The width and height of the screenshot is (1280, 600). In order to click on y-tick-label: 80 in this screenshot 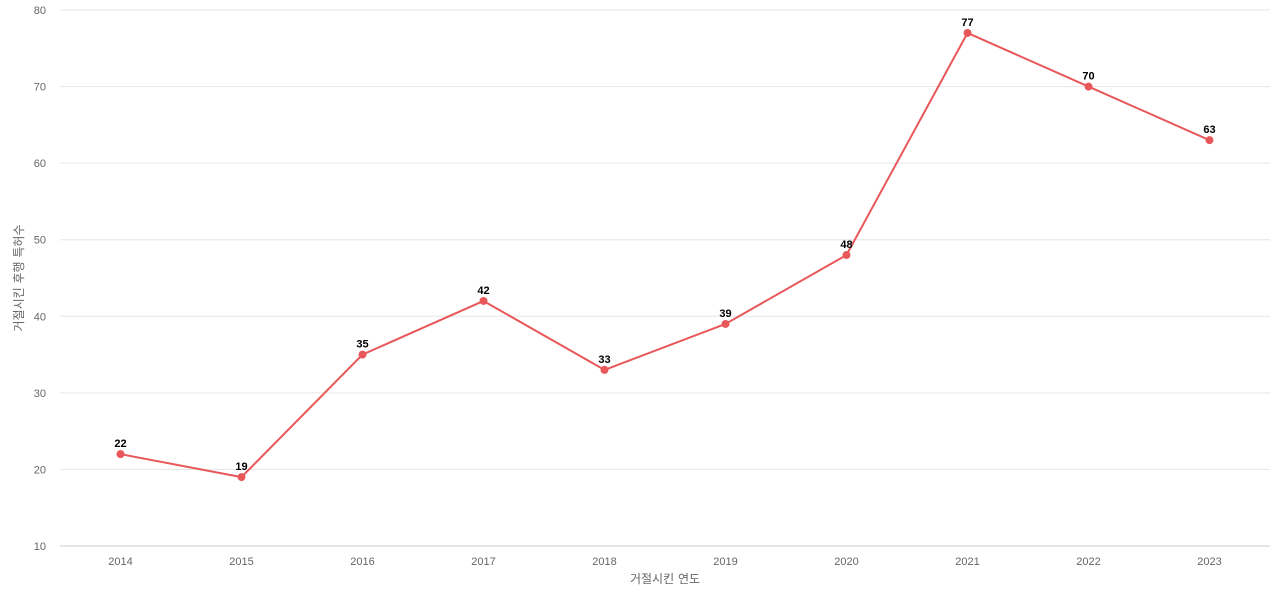, I will do `click(40, 11)`.